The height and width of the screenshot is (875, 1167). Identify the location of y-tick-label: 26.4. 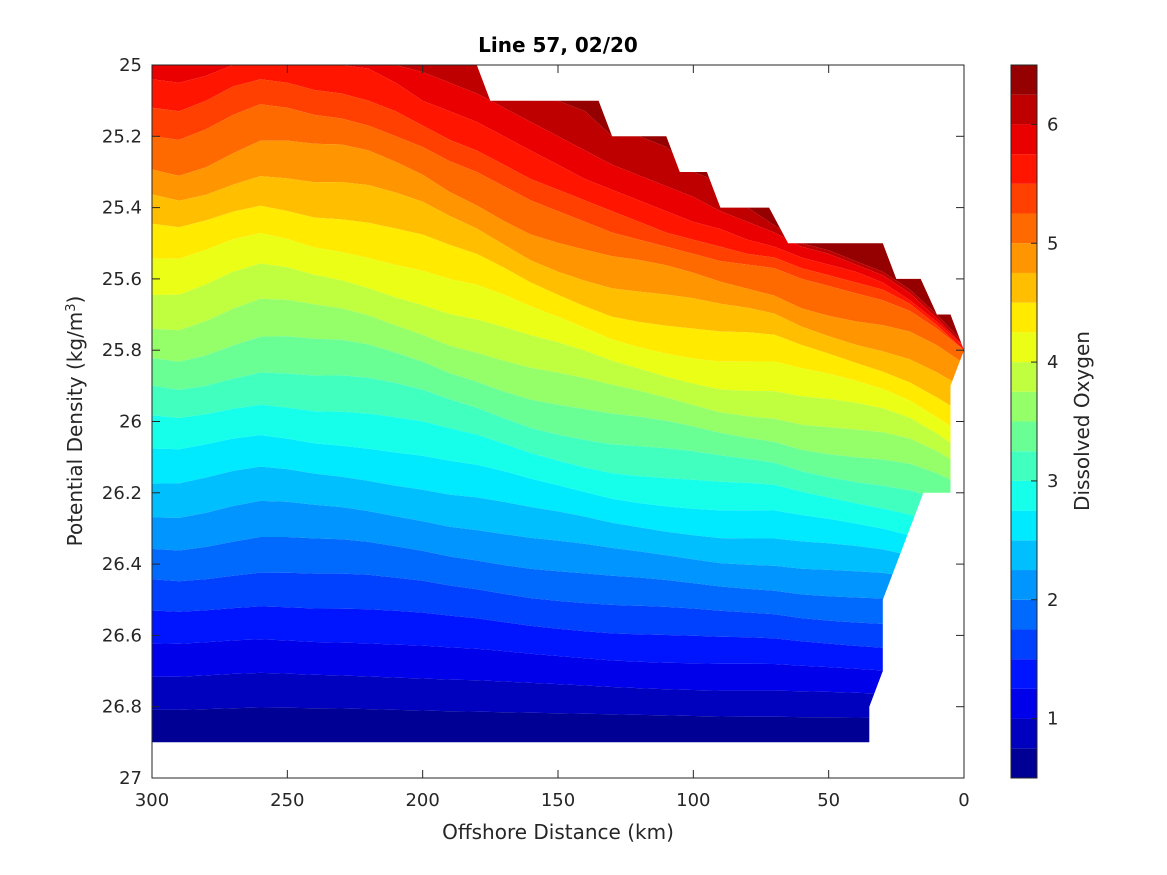
(122, 564).